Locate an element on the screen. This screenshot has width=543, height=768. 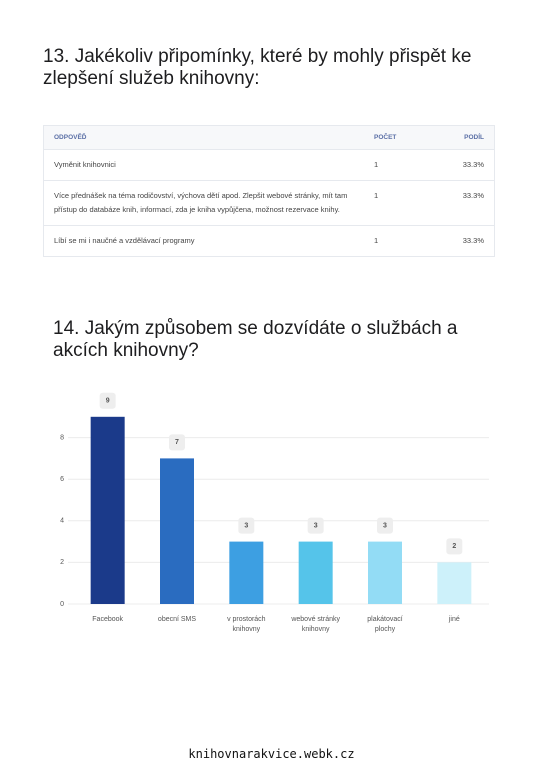
row: Vyměnit knihovnici 1 33.3% is located at coordinates (269, 165).